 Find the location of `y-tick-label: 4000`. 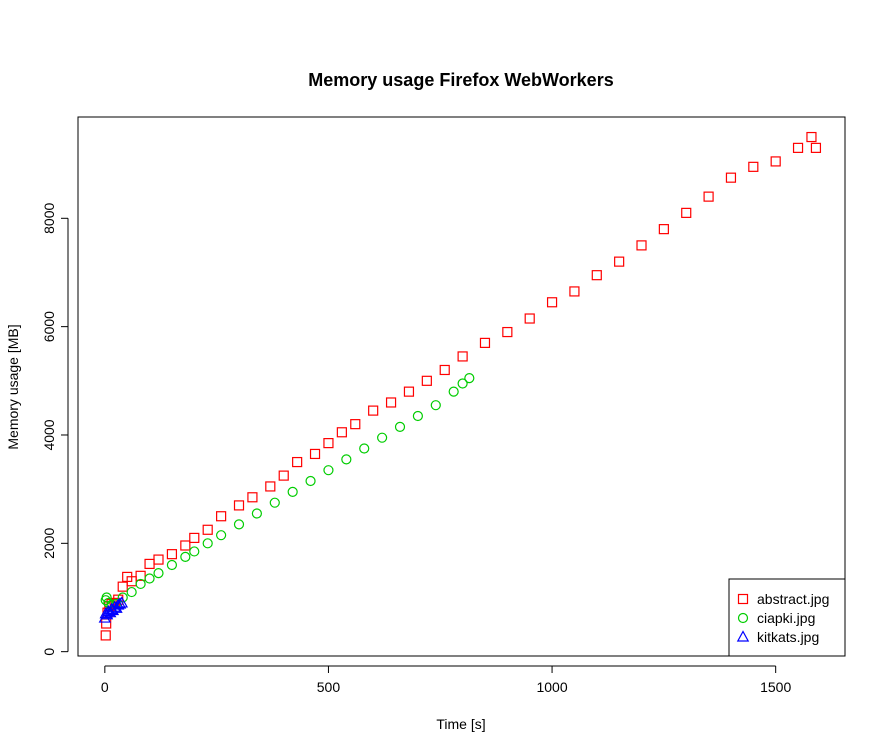

y-tick-label: 4000 is located at coordinates (49, 434).